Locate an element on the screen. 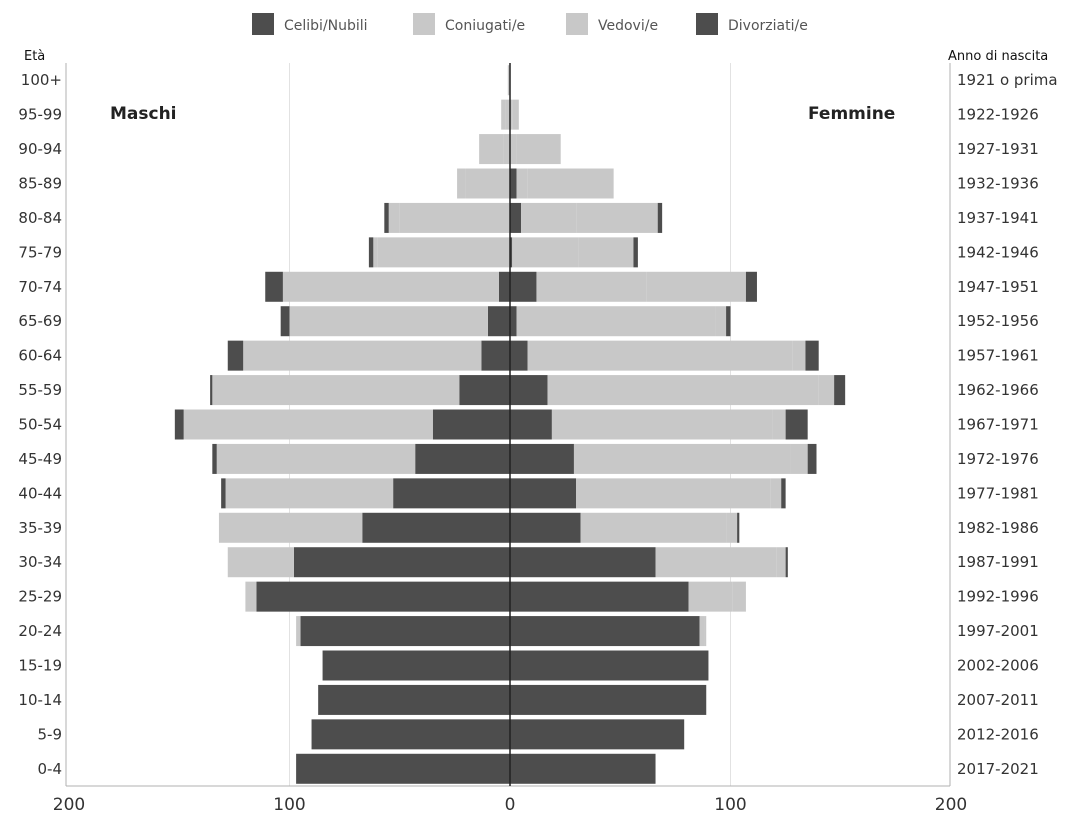 The image size is (1078, 816). bar-male-65-69-Celibi/Nubili is located at coordinates (498, 321).